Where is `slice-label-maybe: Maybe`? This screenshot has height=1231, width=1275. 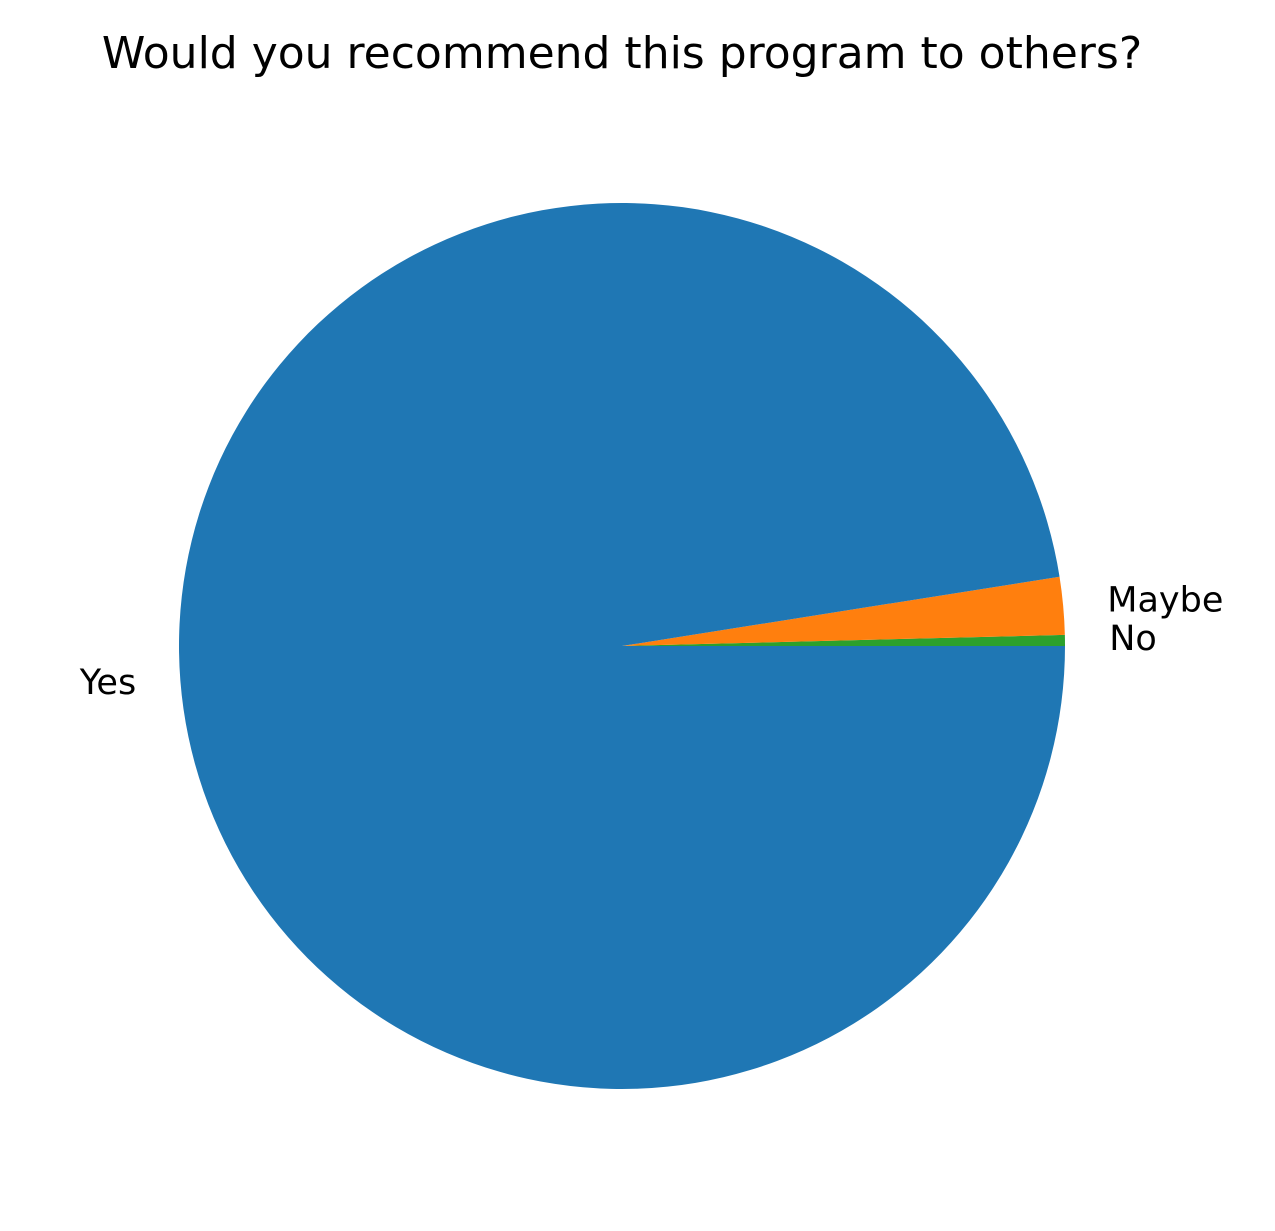 slice-label-maybe: Maybe is located at coordinates (1165, 601).